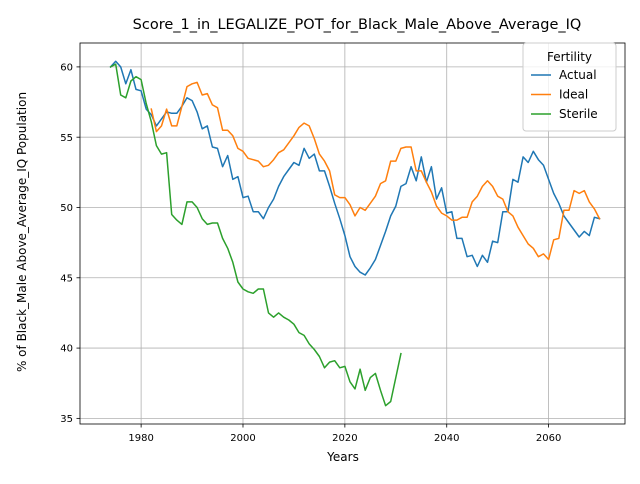 This screenshot has height=484, width=640. Describe the element at coordinates (140, 438) in the screenshot. I see `x-tick-label: 1980` at that location.